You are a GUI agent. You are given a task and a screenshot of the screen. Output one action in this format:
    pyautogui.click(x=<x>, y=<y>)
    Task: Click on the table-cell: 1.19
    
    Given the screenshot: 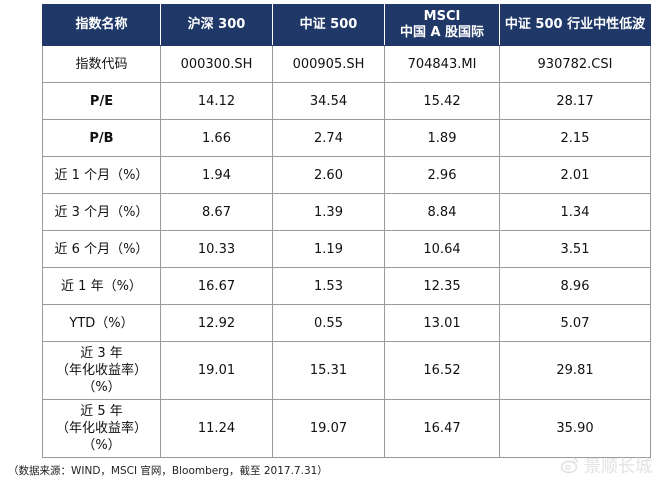 What is the action you would take?
    pyautogui.click(x=328, y=249)
    